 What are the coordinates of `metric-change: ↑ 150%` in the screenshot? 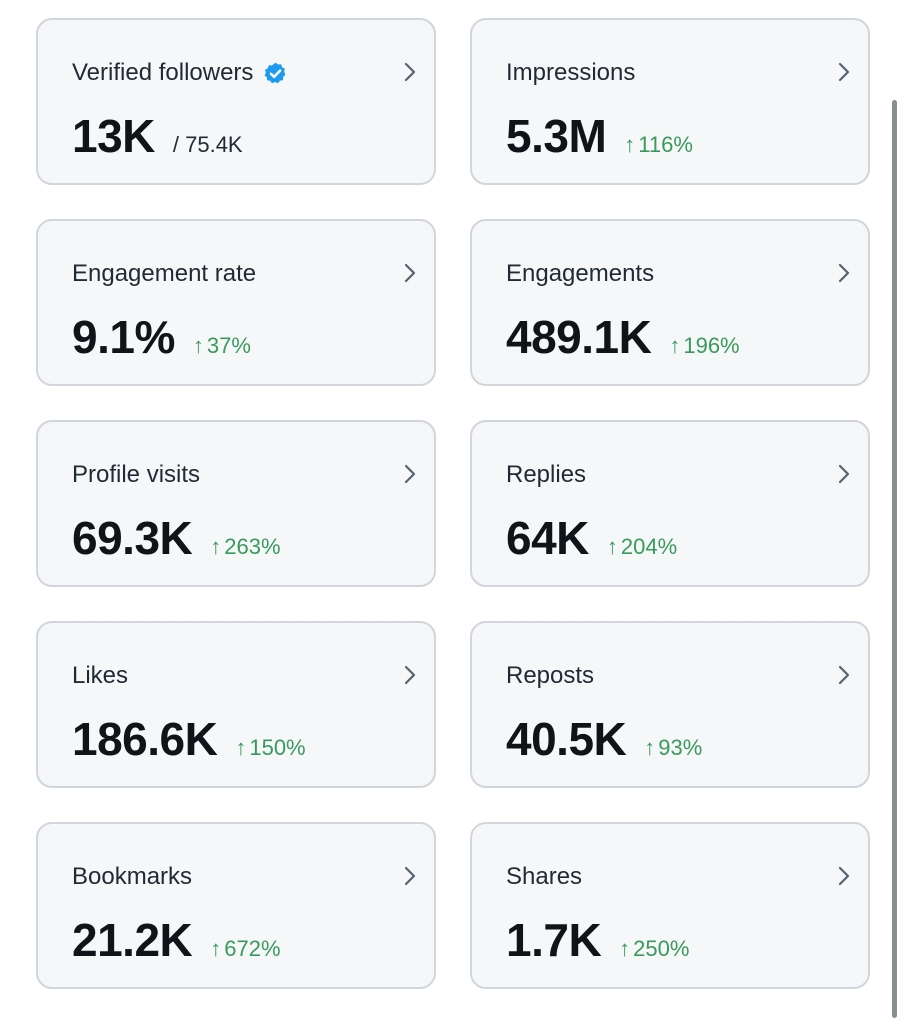 It's located at (270, 748).